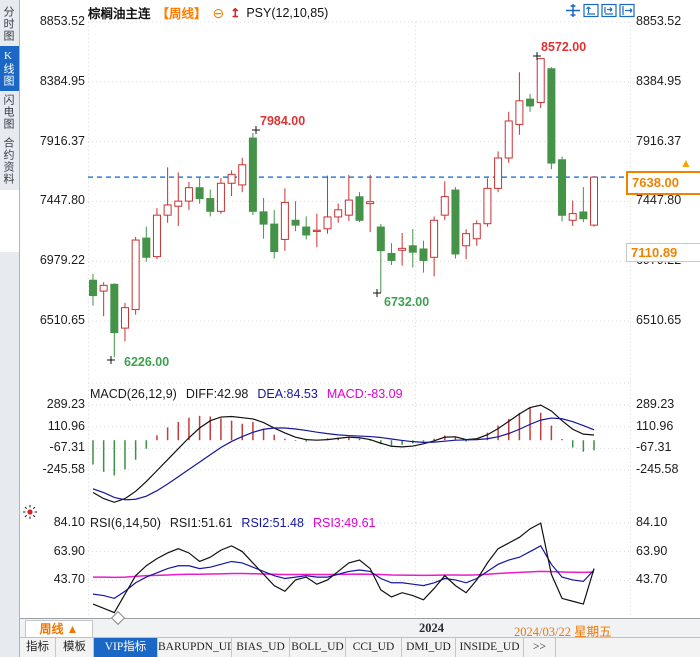 The image size is (700, 657). I want to click on indicator-tab: 指标, so click(38, 647).